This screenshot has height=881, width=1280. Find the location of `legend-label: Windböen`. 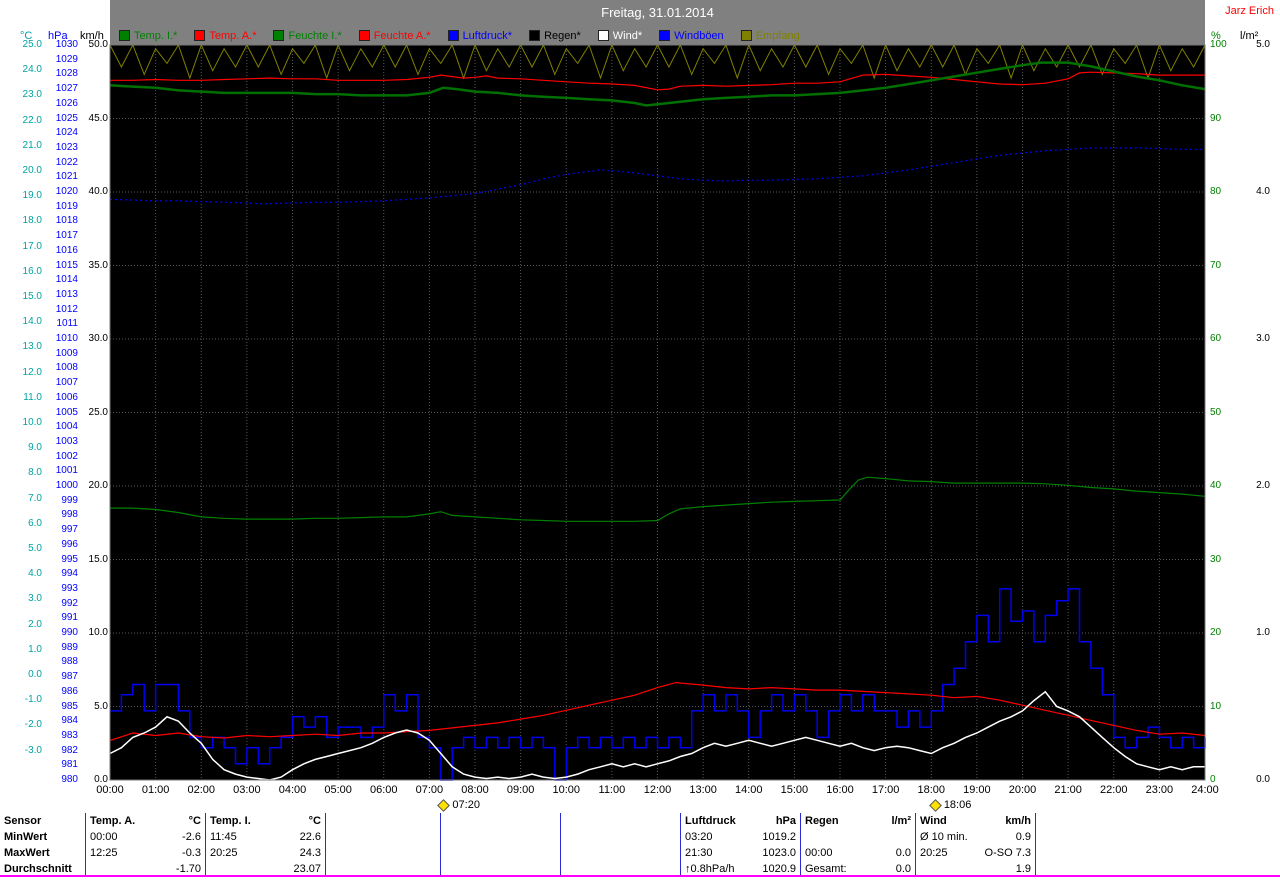

legend-label: Windböen is located at coordinates (699, 35).